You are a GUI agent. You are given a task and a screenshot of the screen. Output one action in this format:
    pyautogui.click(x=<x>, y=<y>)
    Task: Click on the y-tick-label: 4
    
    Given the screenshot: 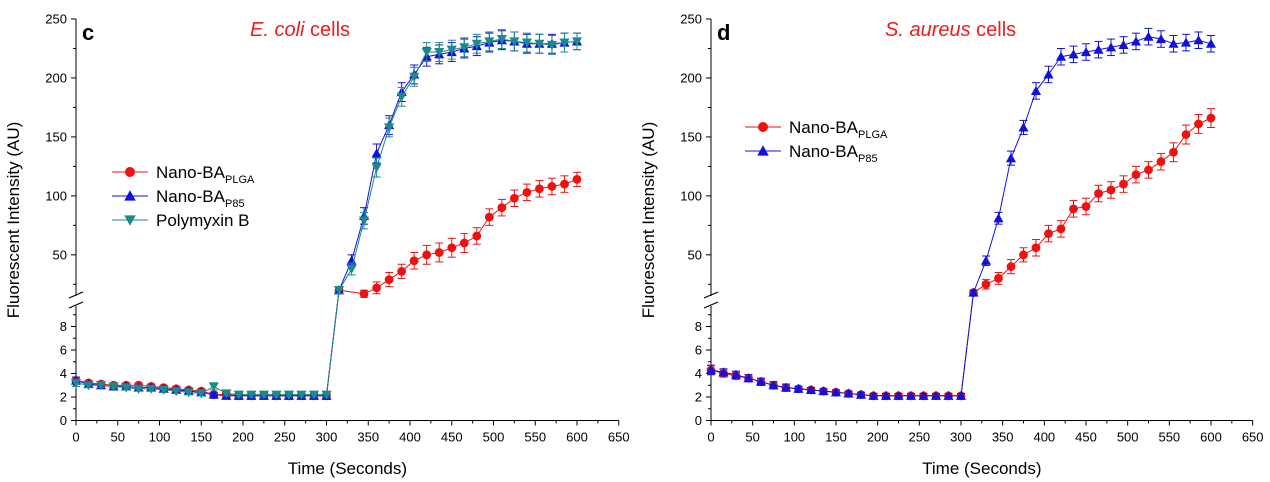 What is the action you would take?
    pyautogui.click(x=63, y=373)
    